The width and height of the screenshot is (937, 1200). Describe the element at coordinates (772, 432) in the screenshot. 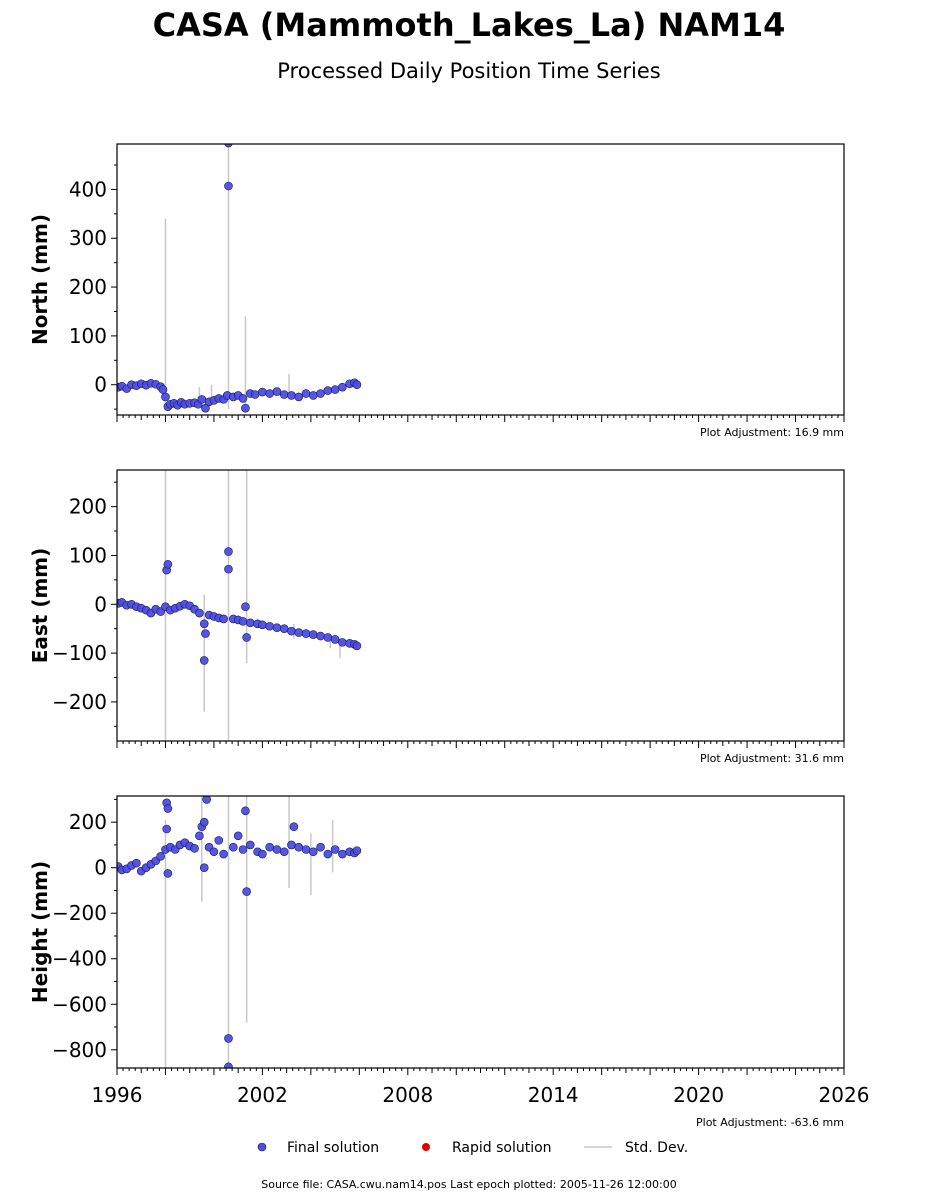

I see `north-adjustment-label: Plot Adjustment: 16.9 mm` at that location.